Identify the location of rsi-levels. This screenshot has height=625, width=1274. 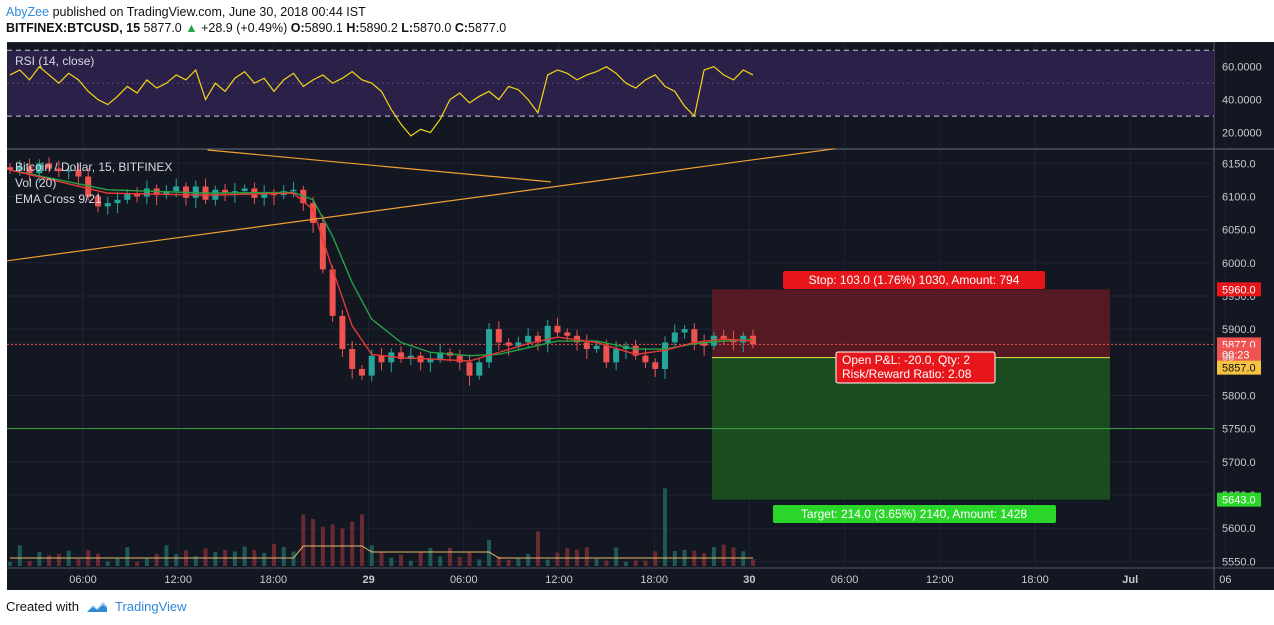
(610, 83).